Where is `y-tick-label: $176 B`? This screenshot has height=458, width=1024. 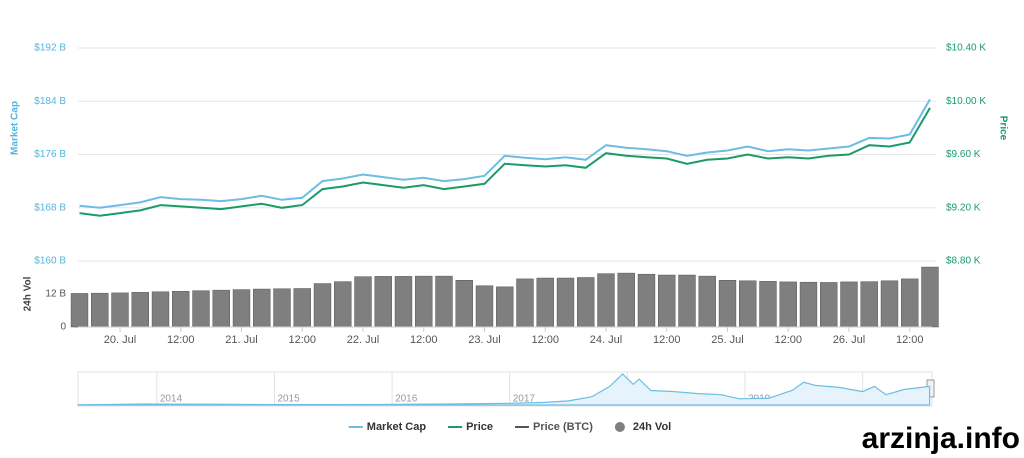 y-tick-label: $176 B is located at coordinates (50, 154).